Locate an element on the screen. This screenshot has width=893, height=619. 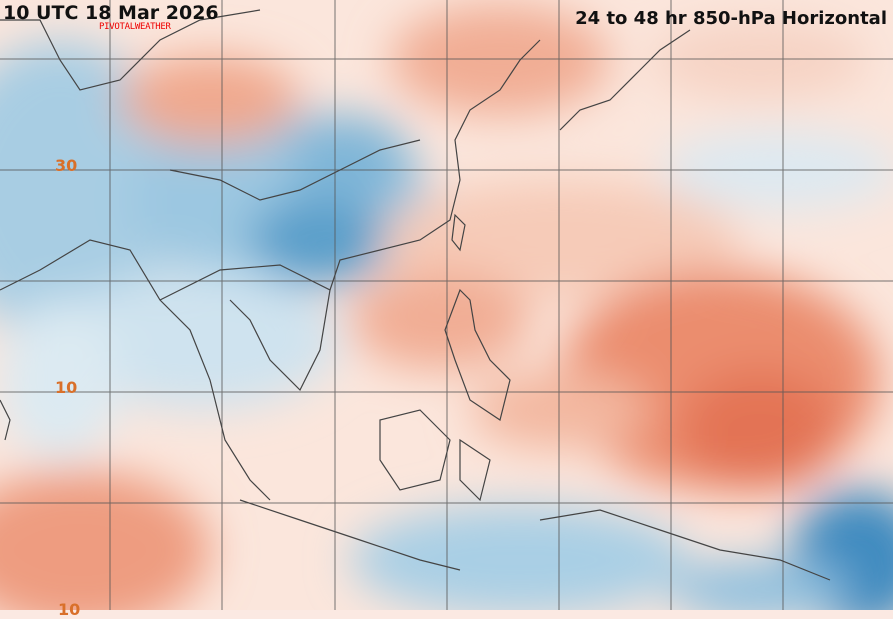
credit-watermark: PIVOTALWEATHER is located at coordinates (135, 27).